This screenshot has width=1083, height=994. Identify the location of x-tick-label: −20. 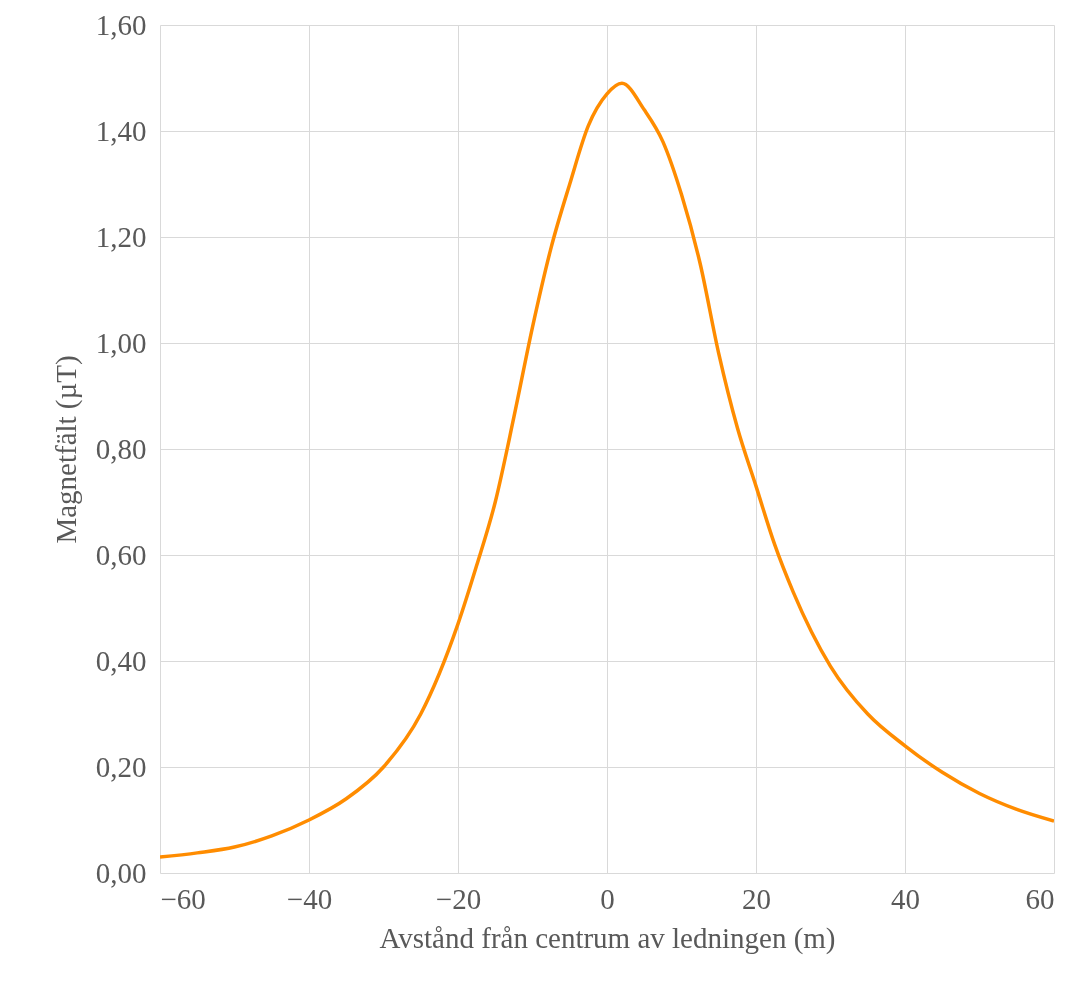
(458, 898).